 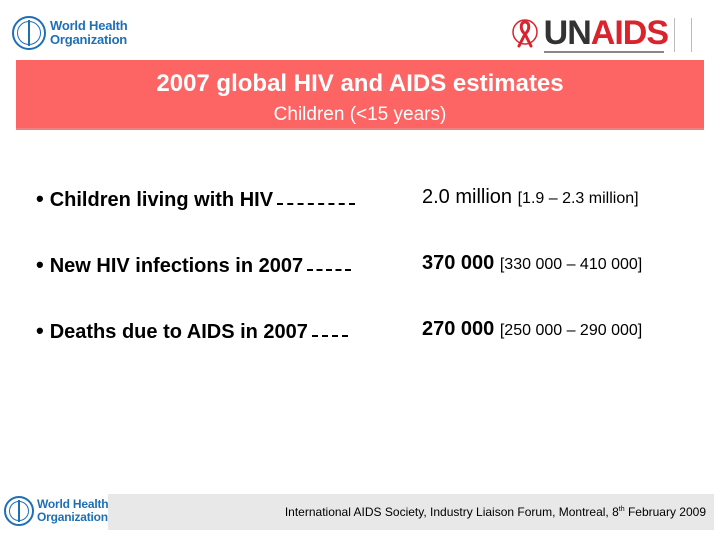 What do you see at coordinates (571, 330) in the screenshot?
I see `estimate-range: [250 000 – 290 000]` at bounding box center [571, 330].